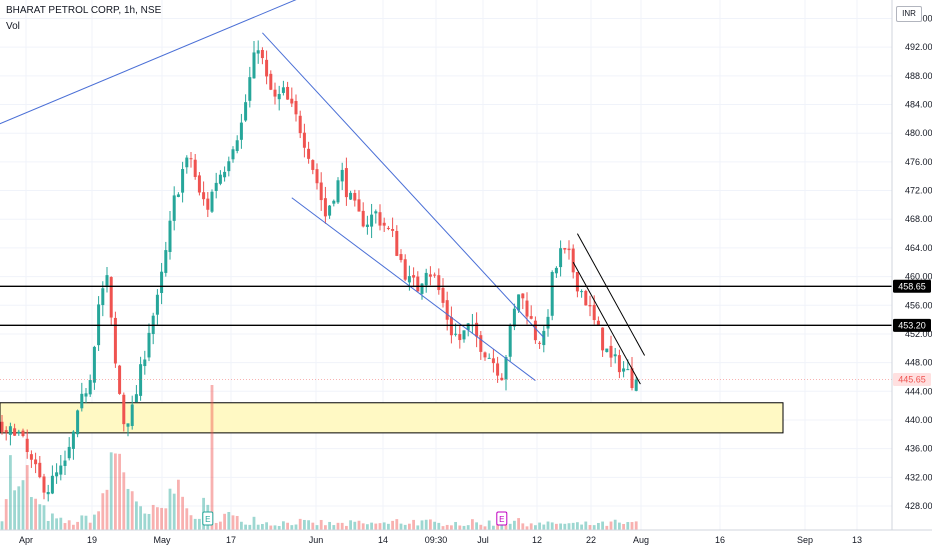  Describe the element at coordinates (857, 540) in the screenshot. I see `time-tick-label: 13` at that location.